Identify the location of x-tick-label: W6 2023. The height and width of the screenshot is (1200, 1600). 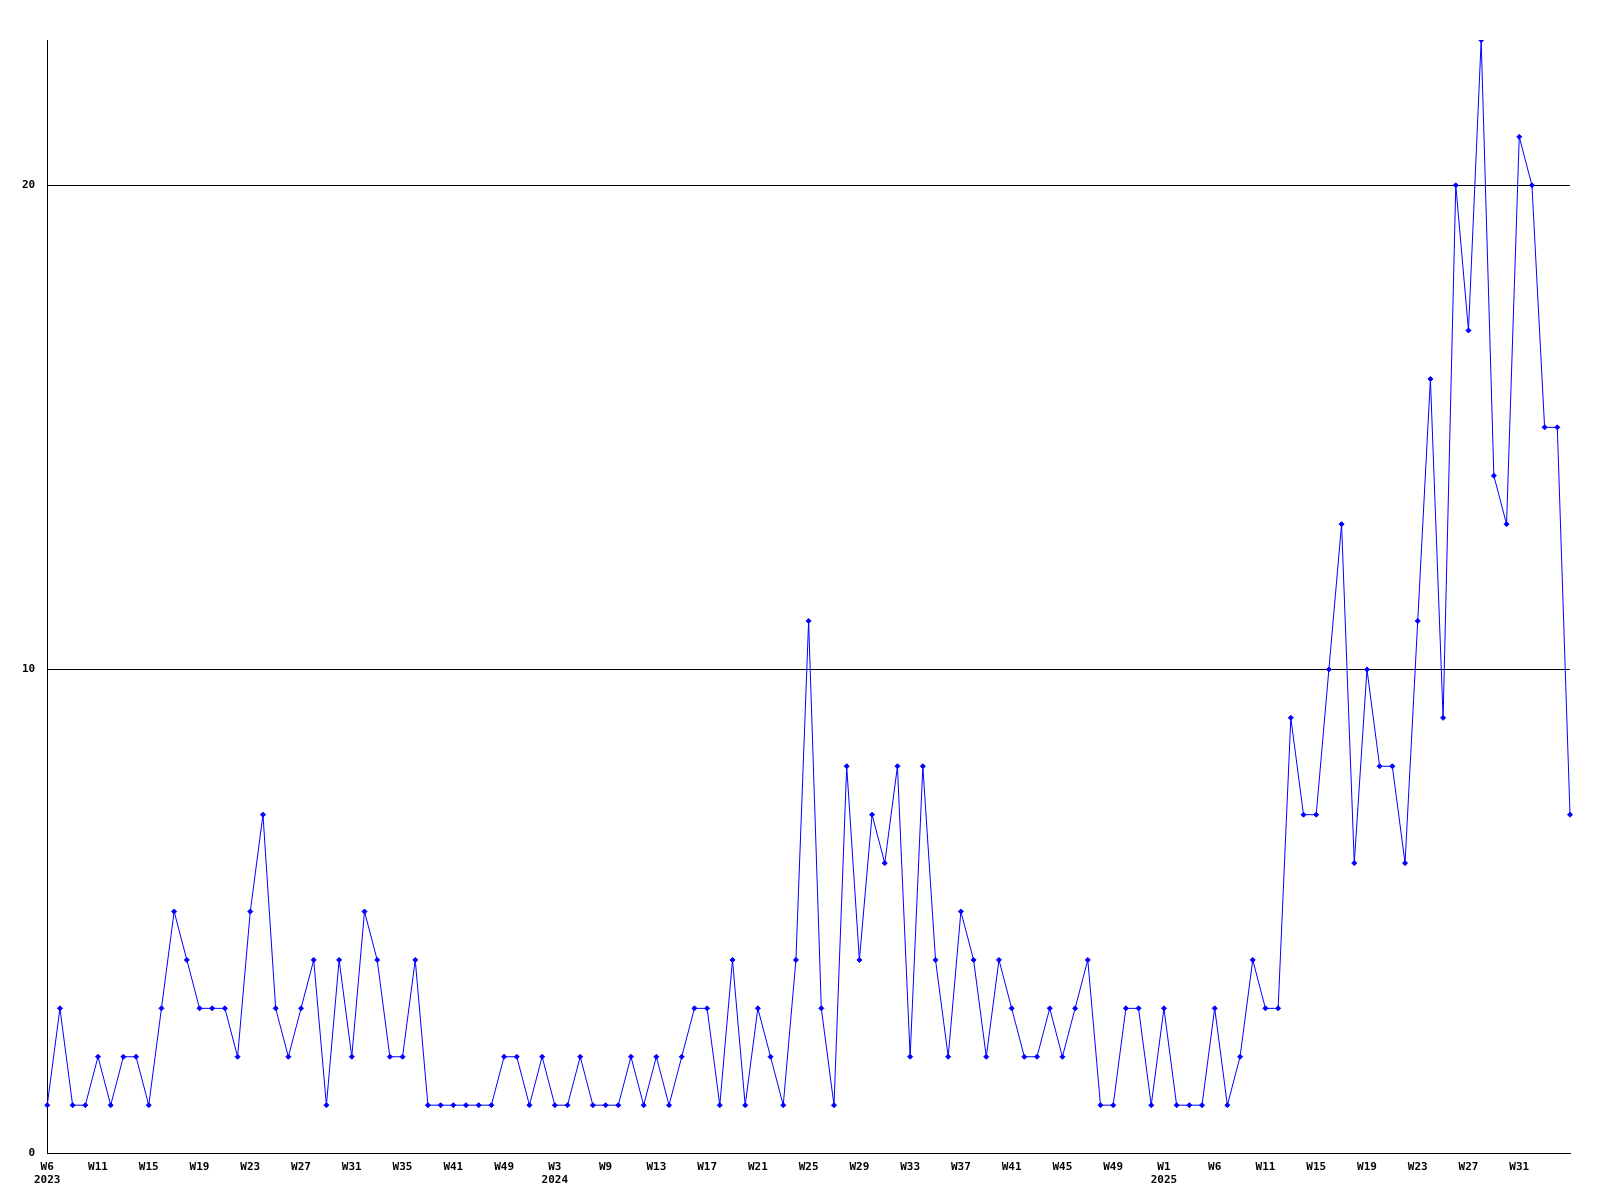
(47, 1173).